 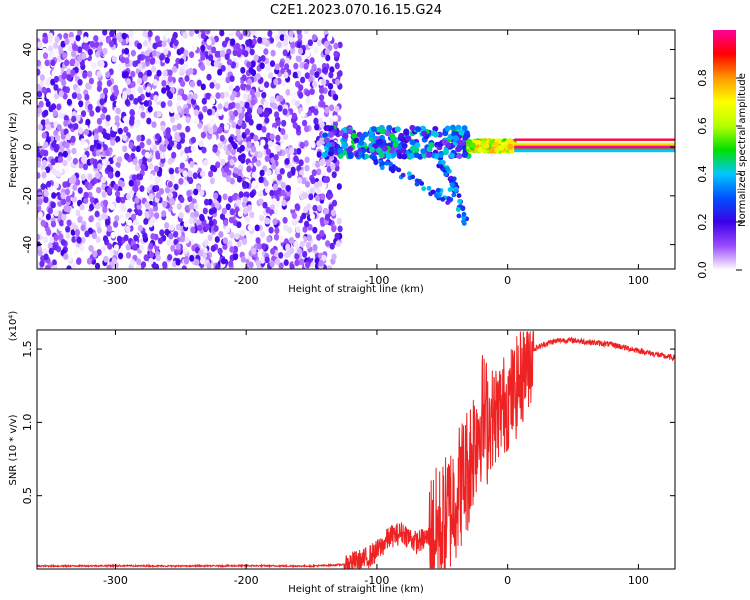 What do you see at coordinates (27, 496) in the screenshot?
I see `y-tick-label: 0.5` at bounding box center [27, 496].